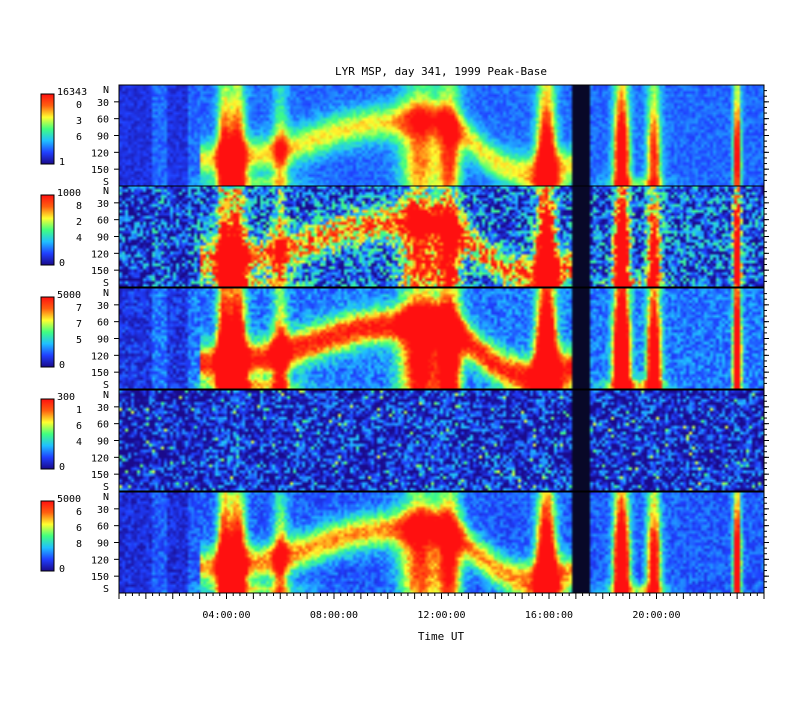 The width and height of the screenshot is (800, 705). I want to click on scale-tick-label: 5, so click(79, 340).